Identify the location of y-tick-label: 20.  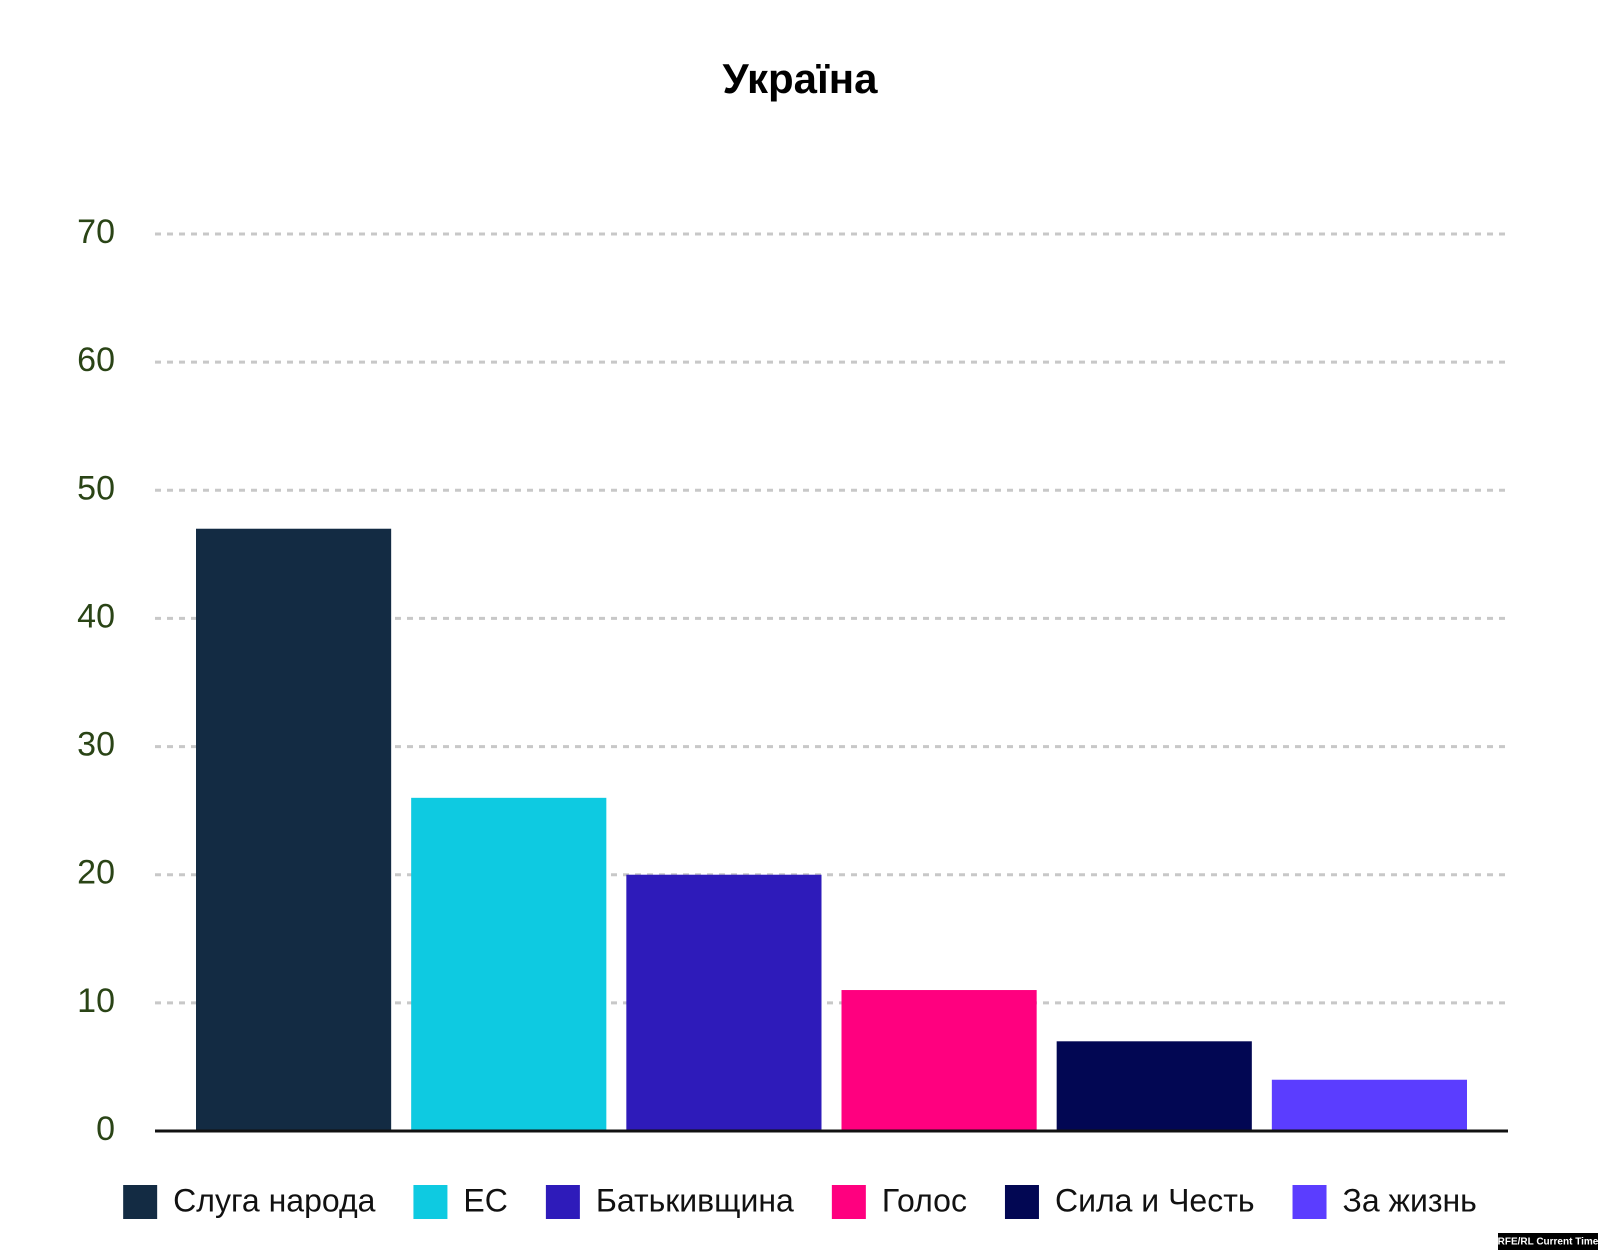
(96, 873).